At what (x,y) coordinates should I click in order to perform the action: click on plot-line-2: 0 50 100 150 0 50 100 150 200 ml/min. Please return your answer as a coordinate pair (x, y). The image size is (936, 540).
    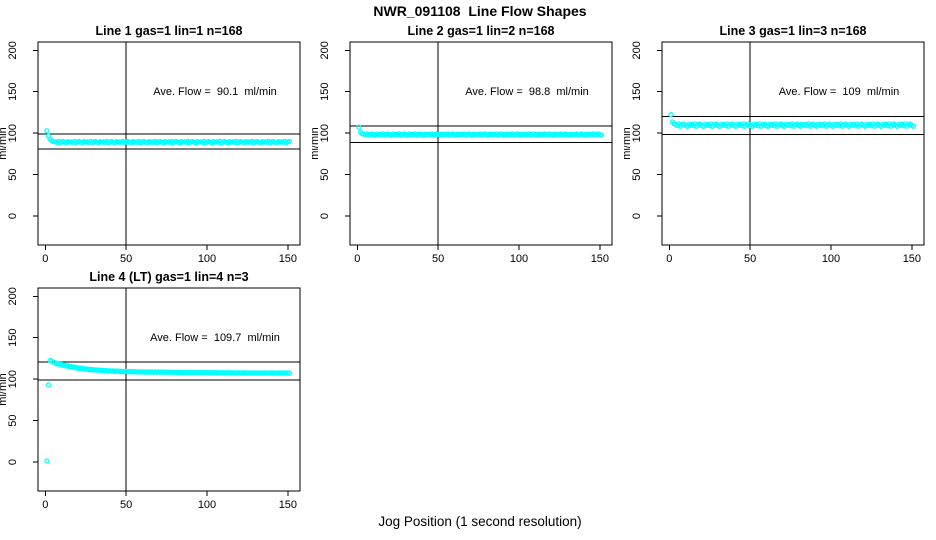
    Looking at the image, I should click on (462, 153).